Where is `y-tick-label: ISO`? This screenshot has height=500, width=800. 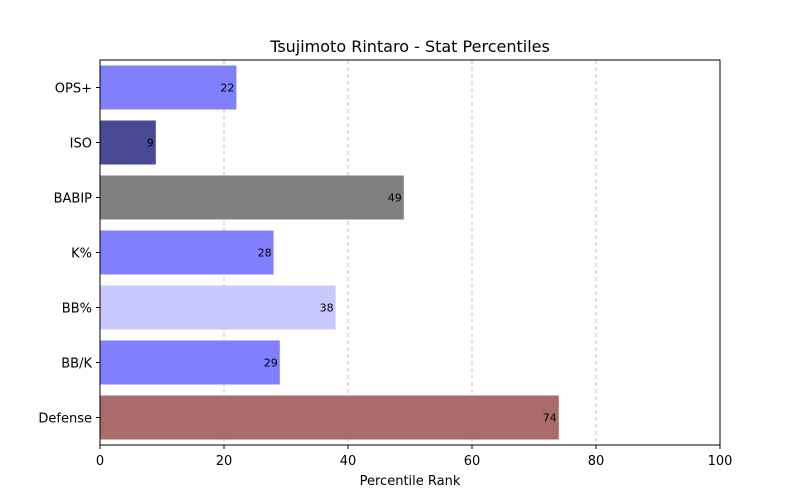
y-tick-label: ISO is located at coordinates (81, 144).